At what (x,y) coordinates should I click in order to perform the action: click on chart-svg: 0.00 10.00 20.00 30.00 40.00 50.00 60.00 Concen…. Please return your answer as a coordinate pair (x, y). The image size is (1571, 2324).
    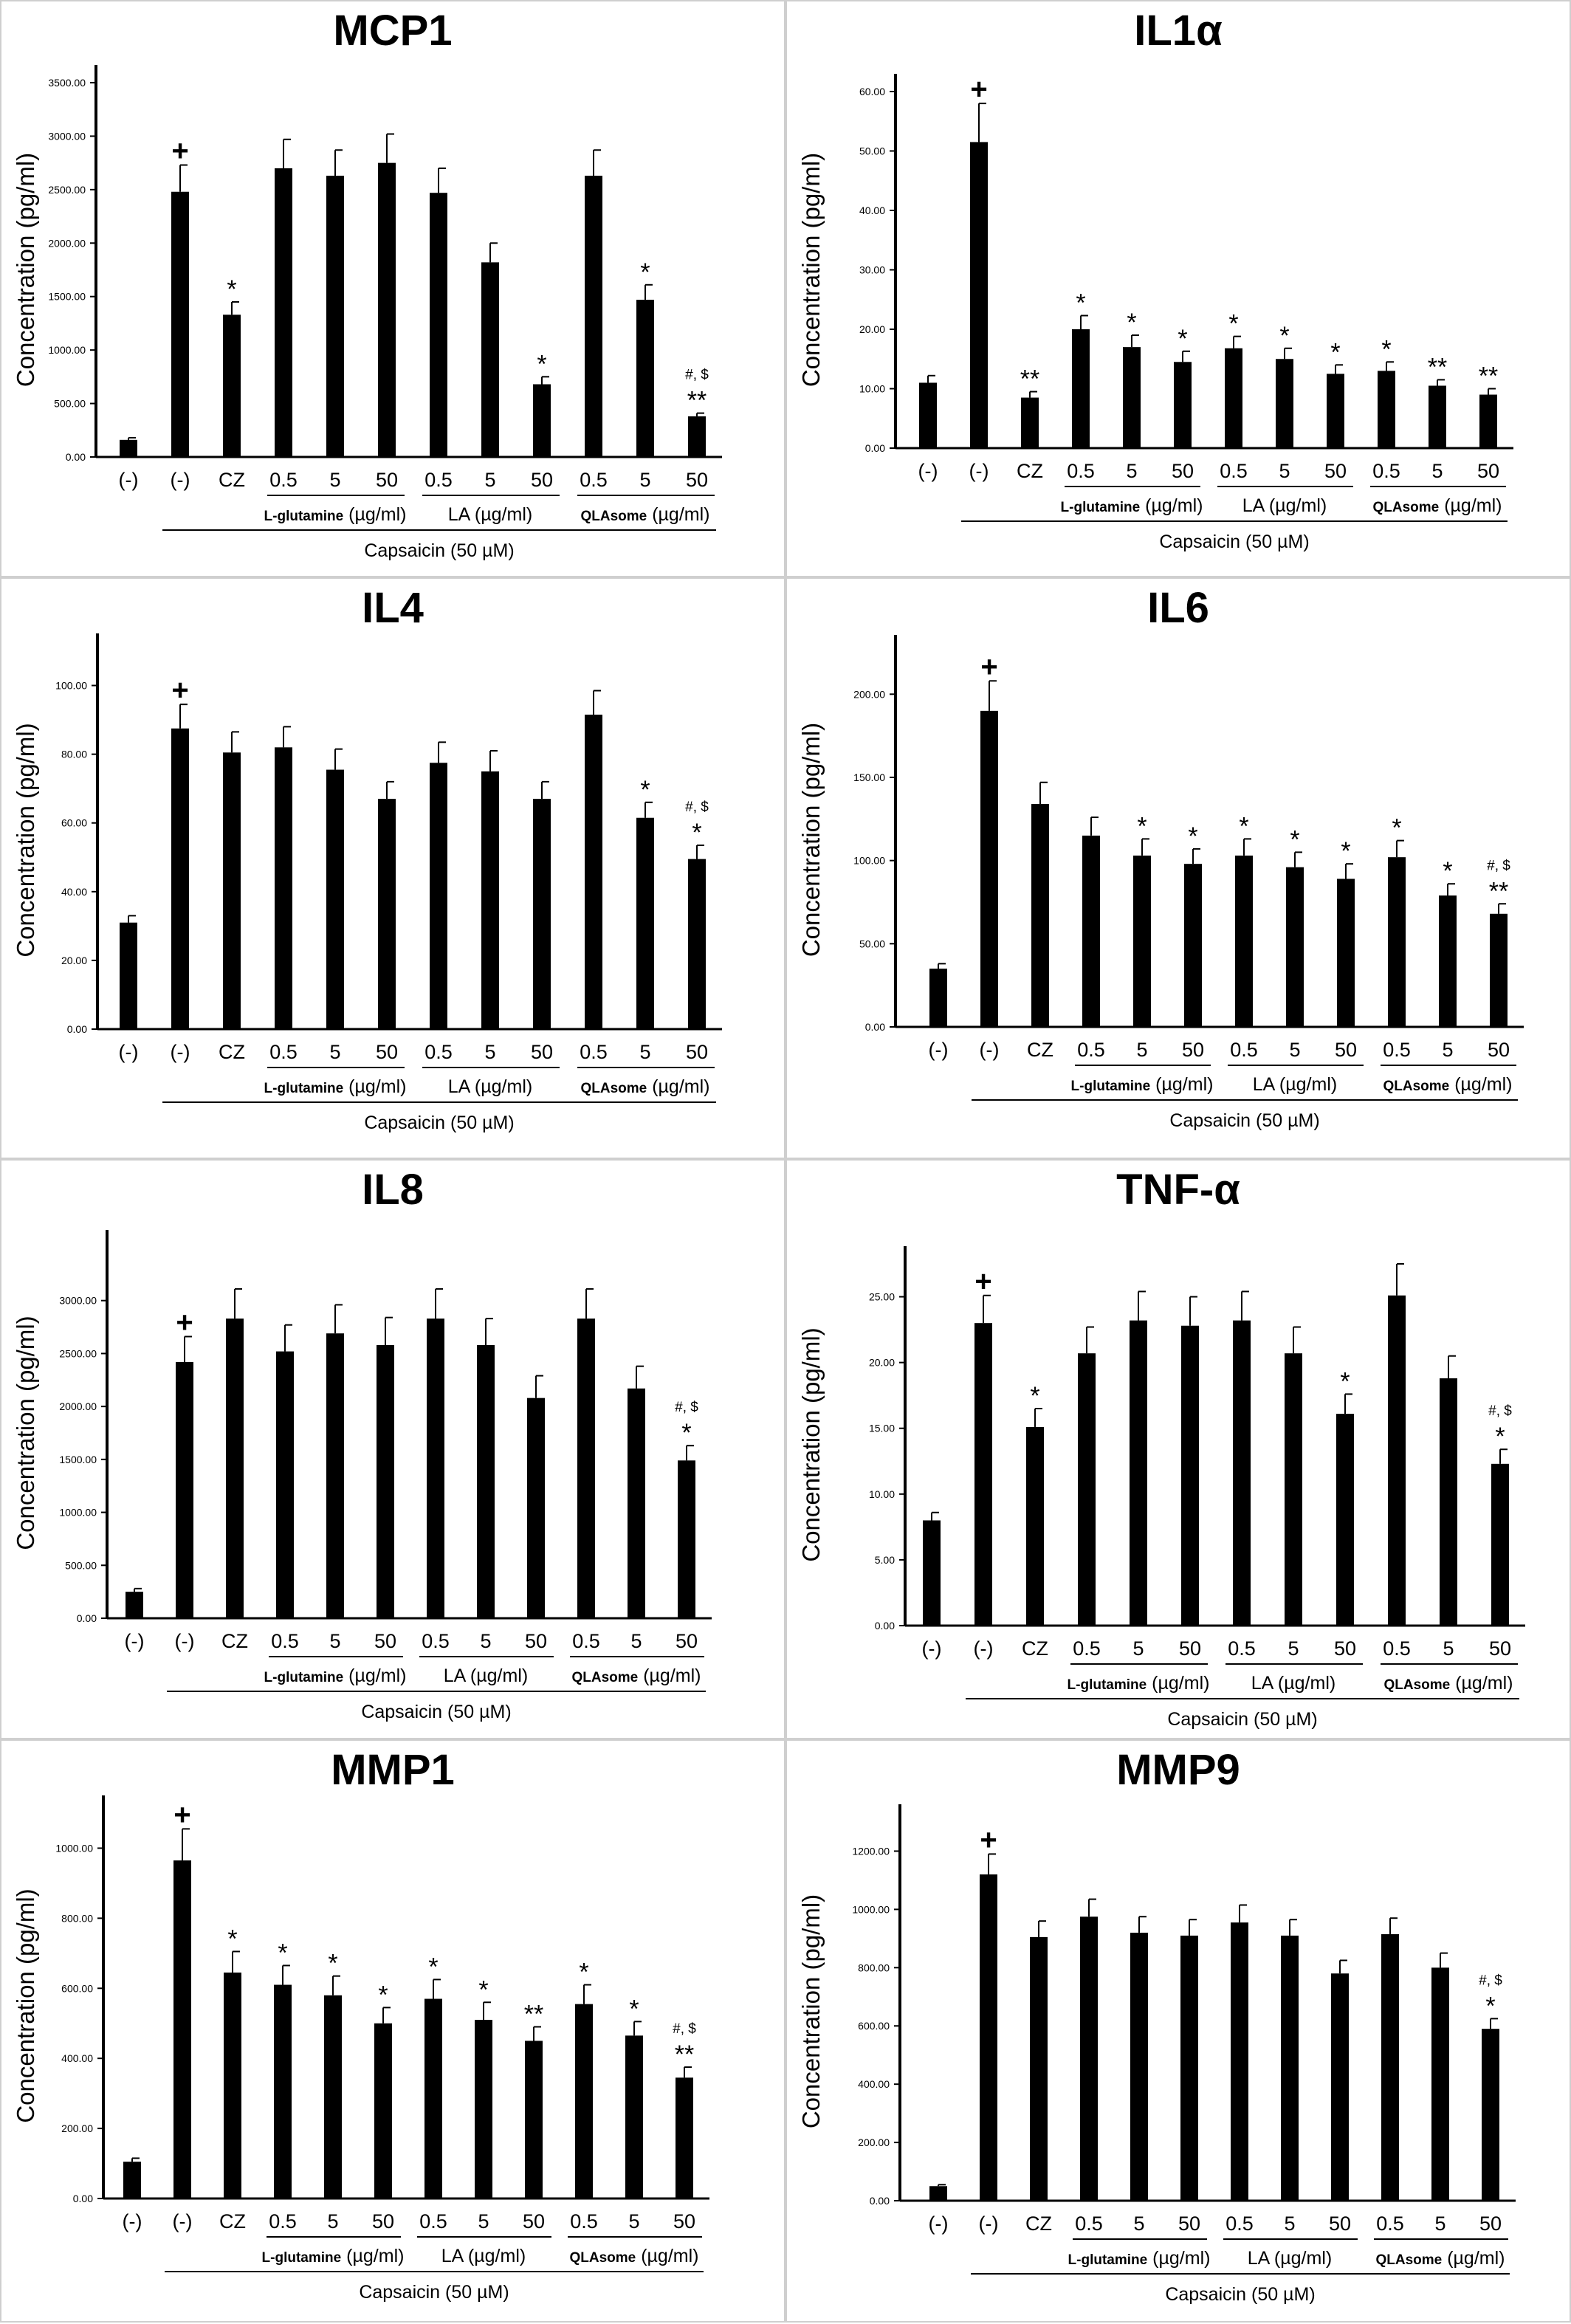
    Looking at the image, I should click on (1155, 312).